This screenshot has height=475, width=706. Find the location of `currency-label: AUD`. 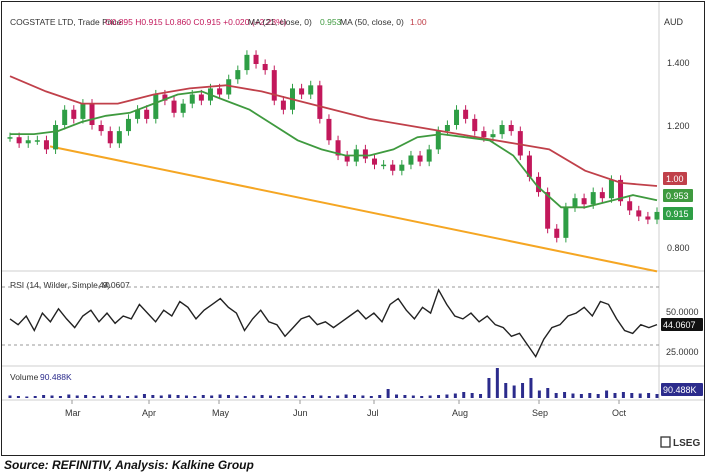

currency-label: AUD is located at coordinates (674, 22).